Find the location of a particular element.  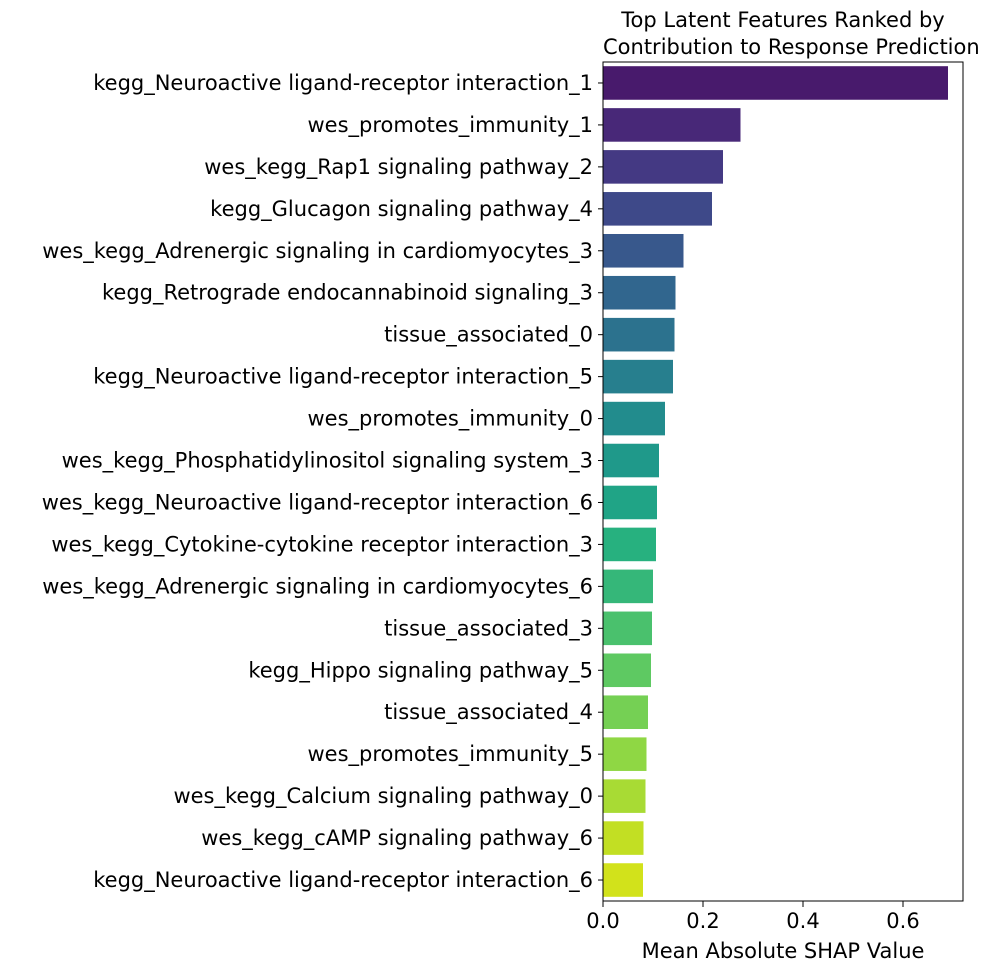

chart-title-line-1: Top Latent Features Ranked by is located at coordinates (783, 20).